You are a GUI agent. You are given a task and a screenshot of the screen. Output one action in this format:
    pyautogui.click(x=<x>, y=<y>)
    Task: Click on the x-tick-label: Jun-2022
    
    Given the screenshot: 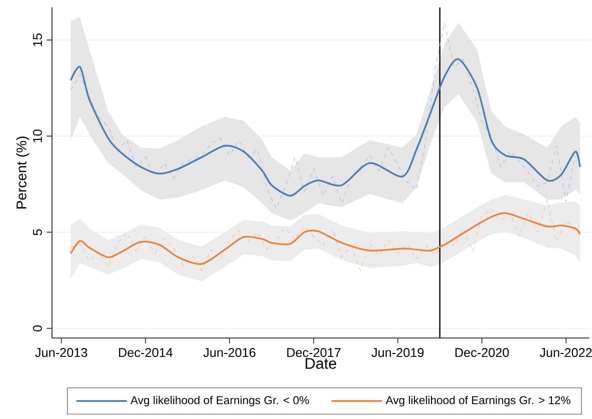 What is the action you would take?
    pyautogui.click(x=566, y=353)
    